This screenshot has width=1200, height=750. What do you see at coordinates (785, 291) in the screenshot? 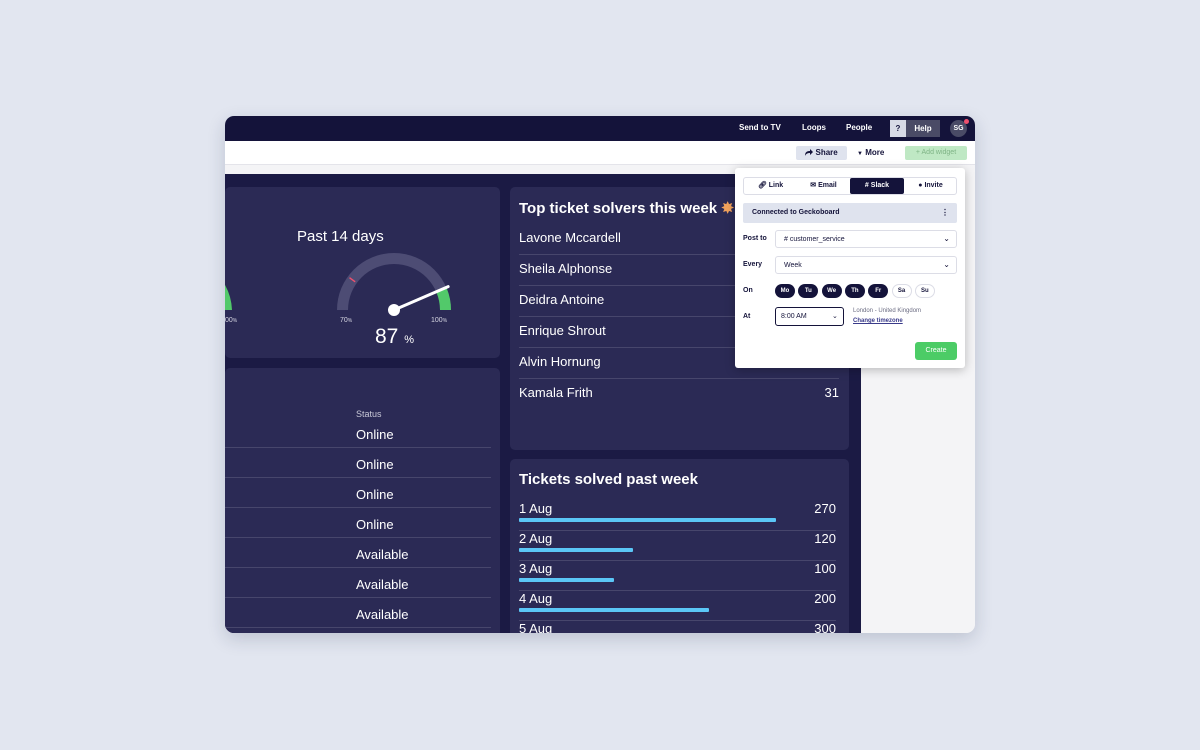
I see `day-toggle-mo: Mo` at bounding box center [785, 291].